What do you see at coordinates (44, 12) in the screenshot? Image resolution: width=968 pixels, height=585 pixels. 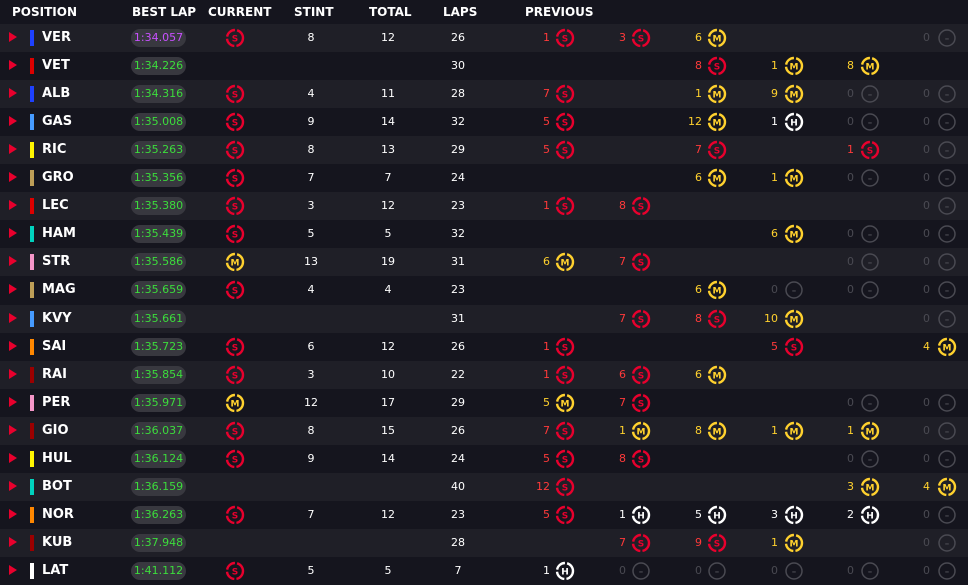 I see `header-position: POSITION` at bounding box center [44, 12].